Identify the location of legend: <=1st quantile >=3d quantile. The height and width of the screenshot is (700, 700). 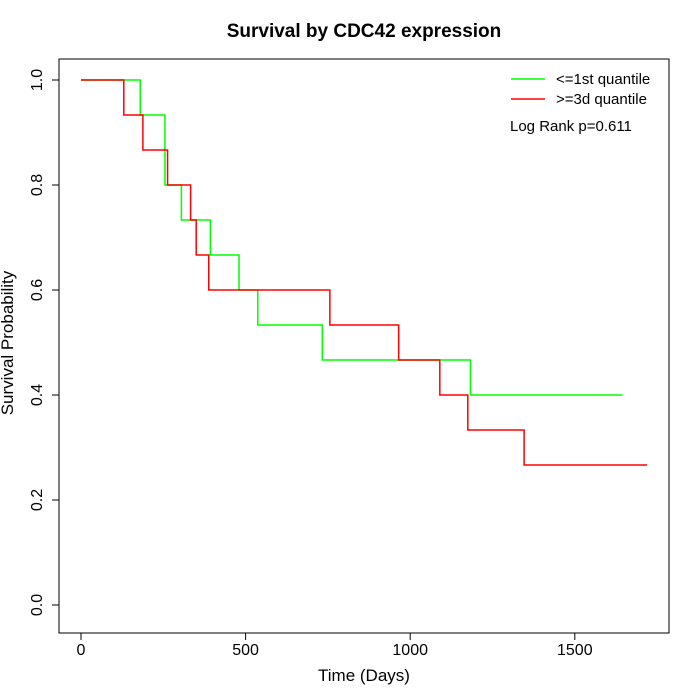
(580, 89).